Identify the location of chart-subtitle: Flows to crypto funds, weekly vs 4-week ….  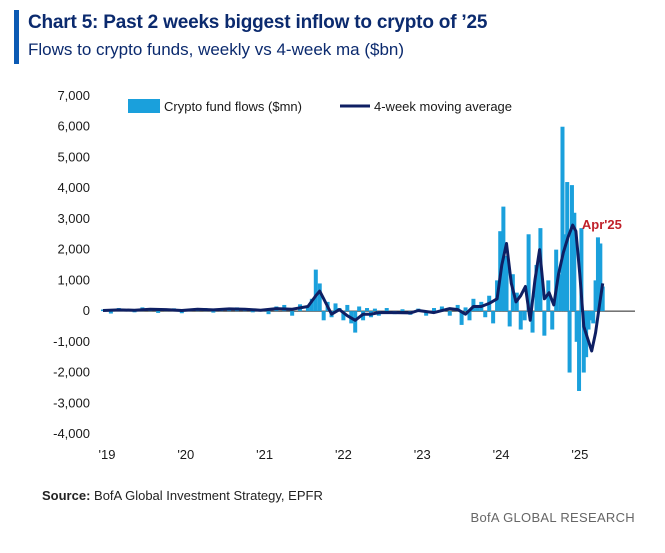
(216, 49).